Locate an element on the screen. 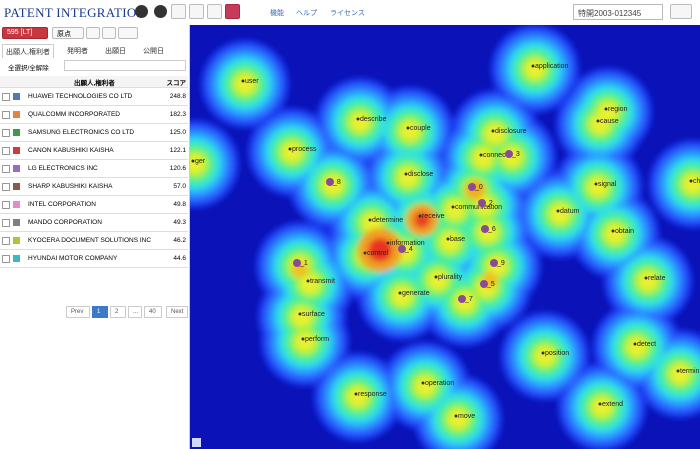  zoom-out is located at coordinates (109, 33).